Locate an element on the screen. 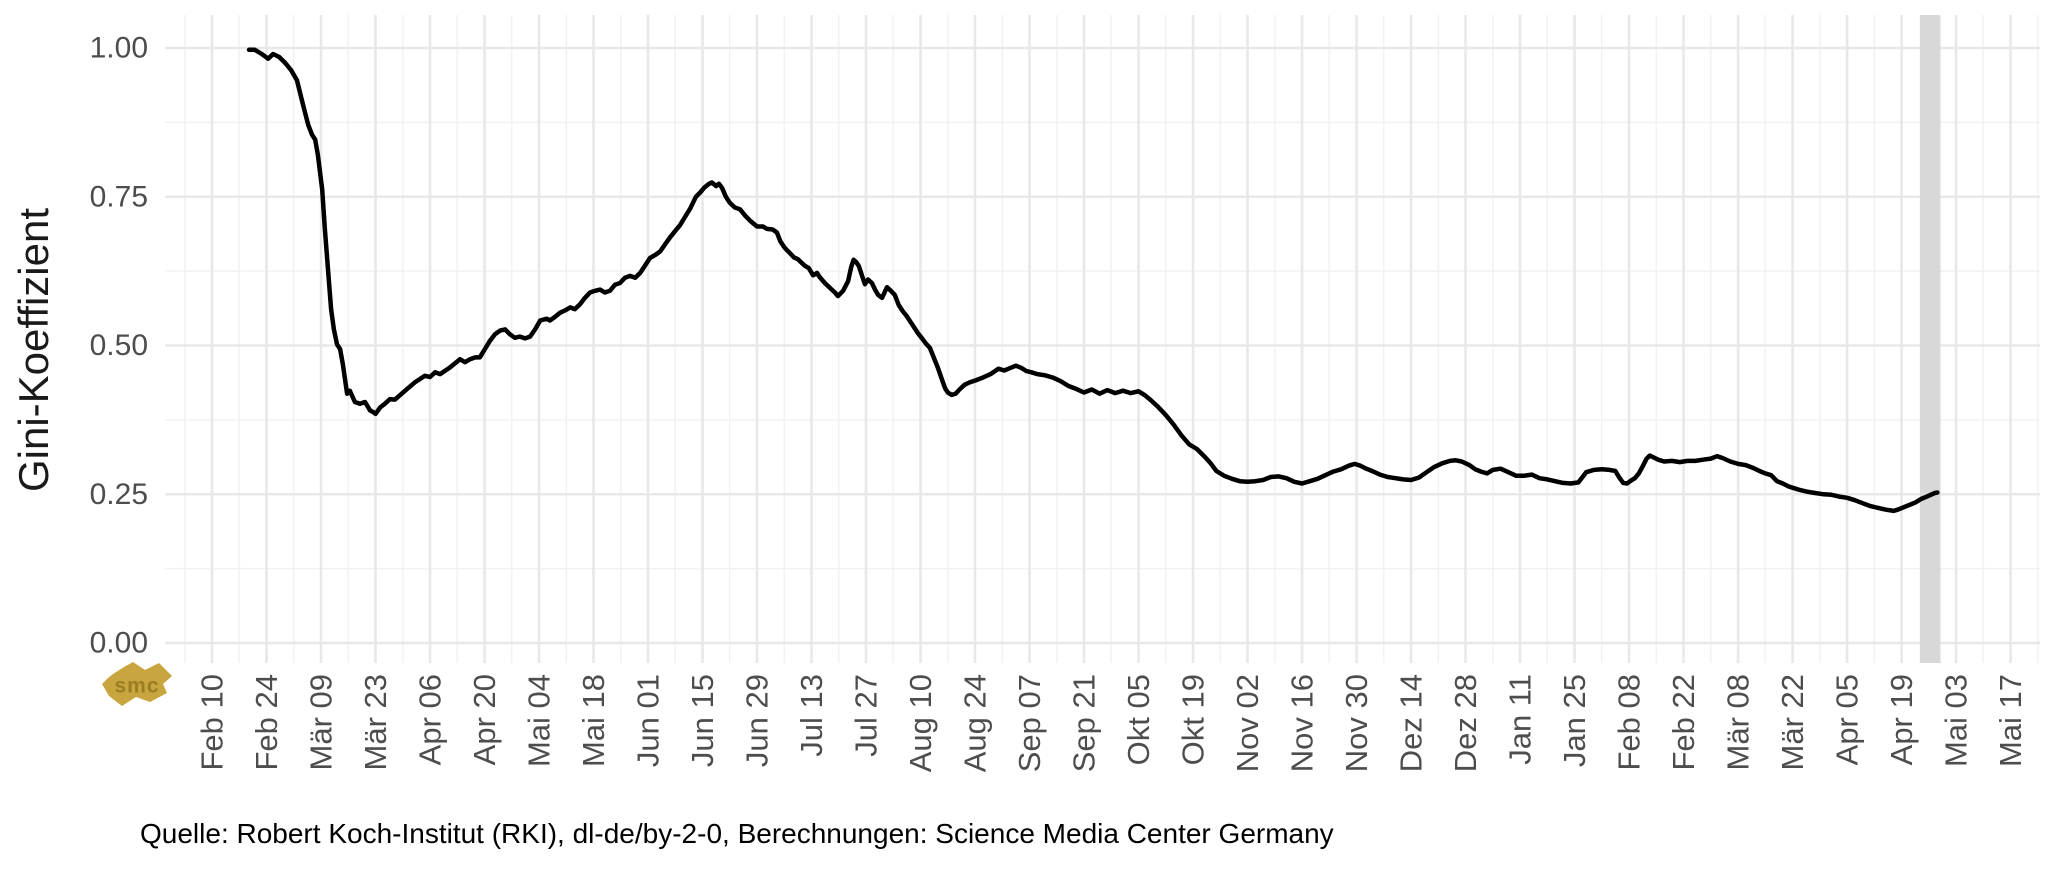 Image resolution: width=2048 pixels, height=878 pixels. x-tick-label: Mai 04 is located at coordinates (539, 720).